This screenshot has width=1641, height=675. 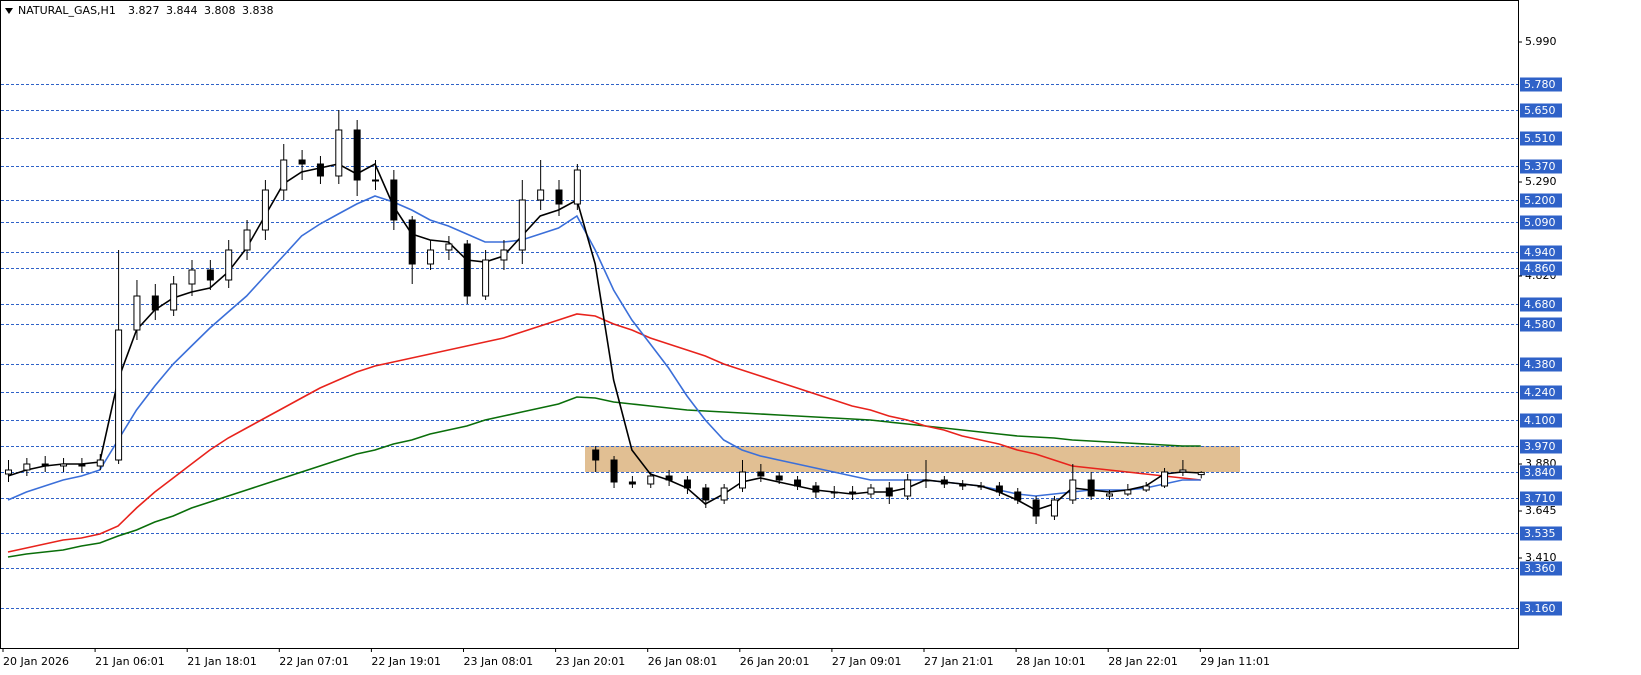 What do you see at coordinates (1540, 324) in the screenshot?
I see `level-label: 4.580` at bounding box center [1540, 324].